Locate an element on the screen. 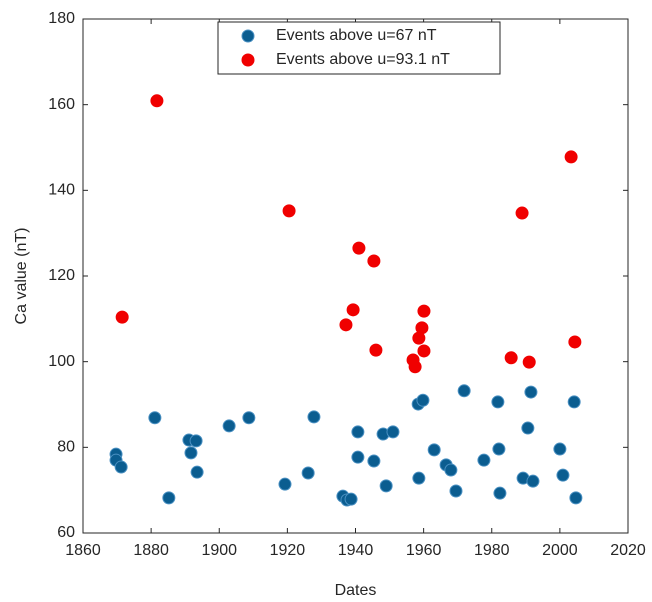 Image resolution: width=652 pixels, height=602 pixels. legend-box is located at coordinates (359, 48).